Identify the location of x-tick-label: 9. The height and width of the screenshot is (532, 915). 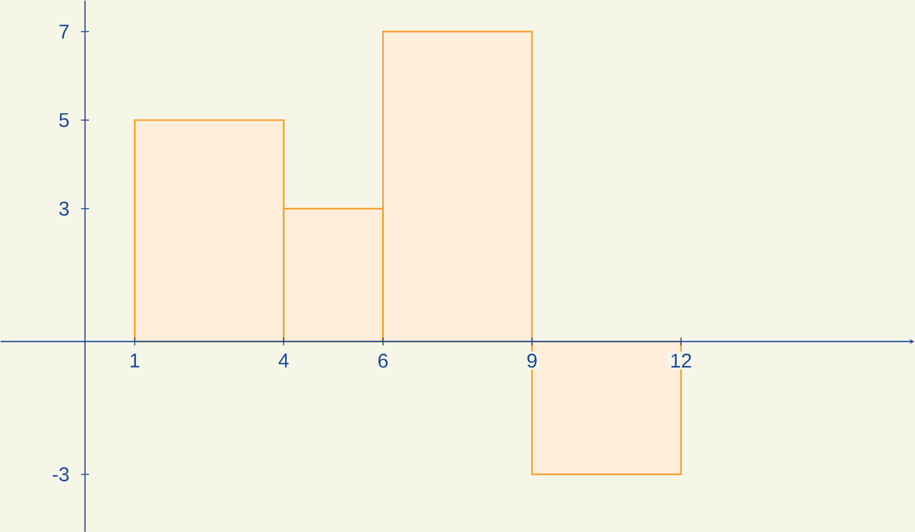
(532, 360).